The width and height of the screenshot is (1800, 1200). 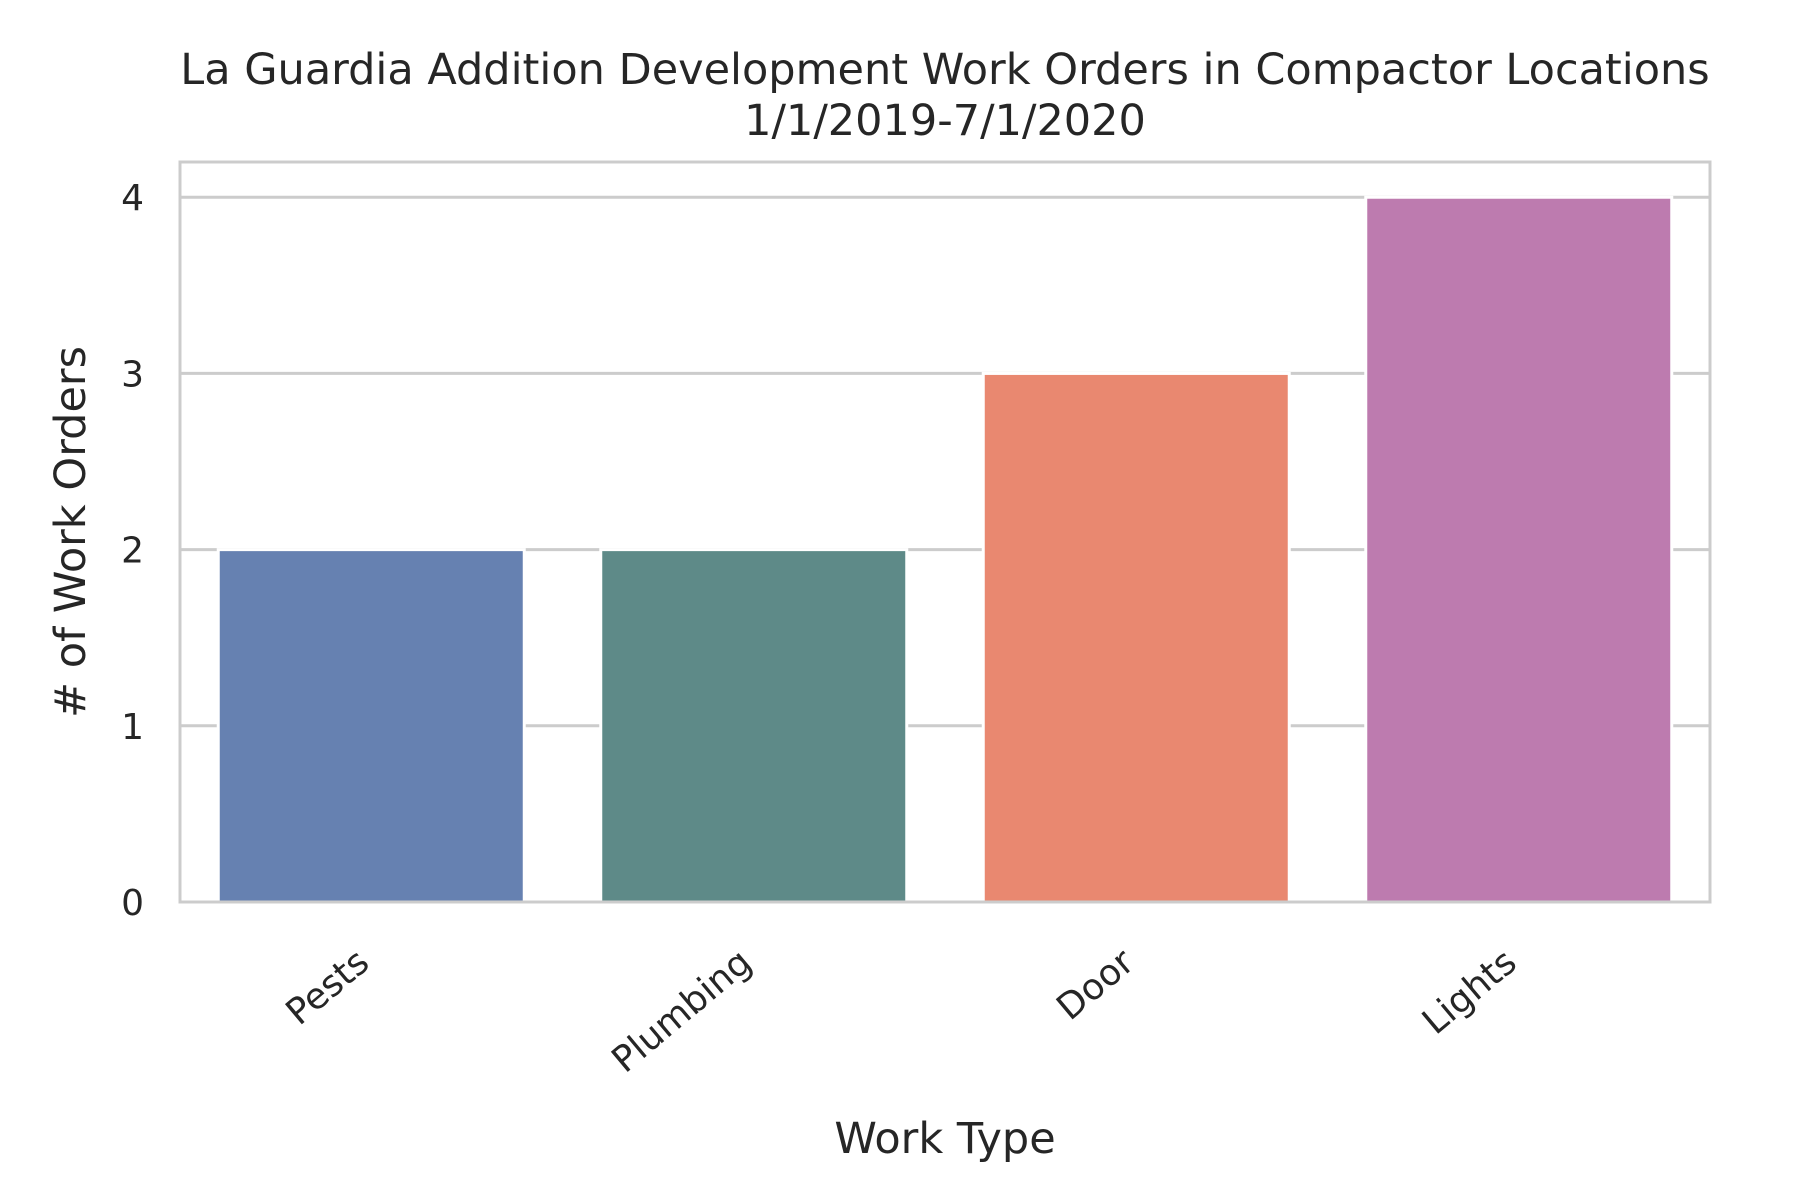 I want to click on y-tick-label-0: 0, so click(x=132, y=903).